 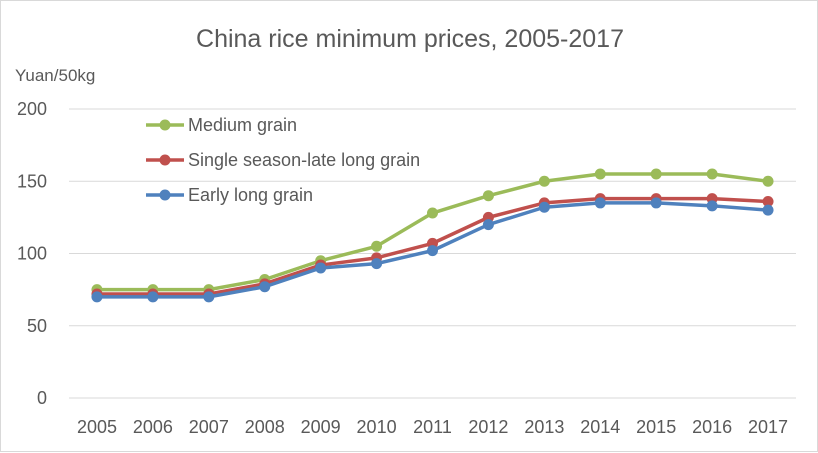 I want to click on x-tick-label: 2017, so click(x=768, y=427).